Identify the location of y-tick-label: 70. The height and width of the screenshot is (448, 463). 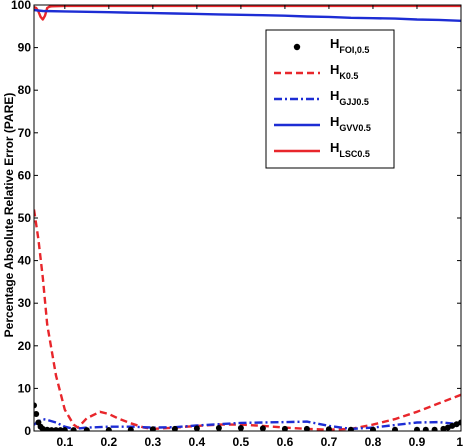
(25, 133).